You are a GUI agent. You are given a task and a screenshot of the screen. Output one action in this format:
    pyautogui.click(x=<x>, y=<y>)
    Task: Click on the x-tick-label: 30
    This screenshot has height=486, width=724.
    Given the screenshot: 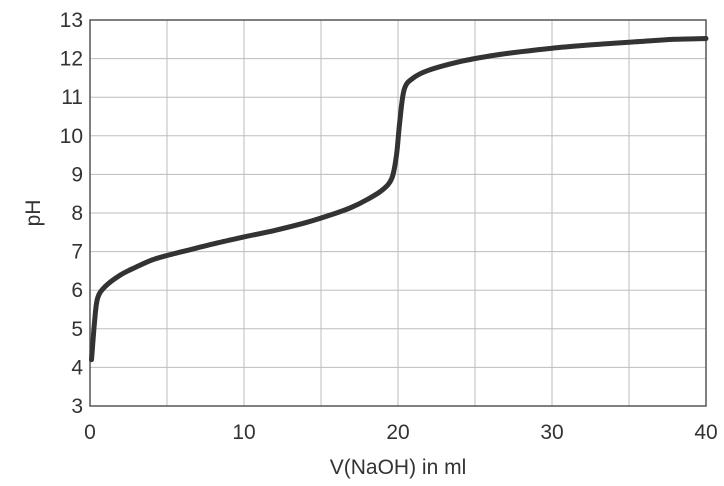 What is the action you would take?
    pyautogui.click(x=551, y=432)
    